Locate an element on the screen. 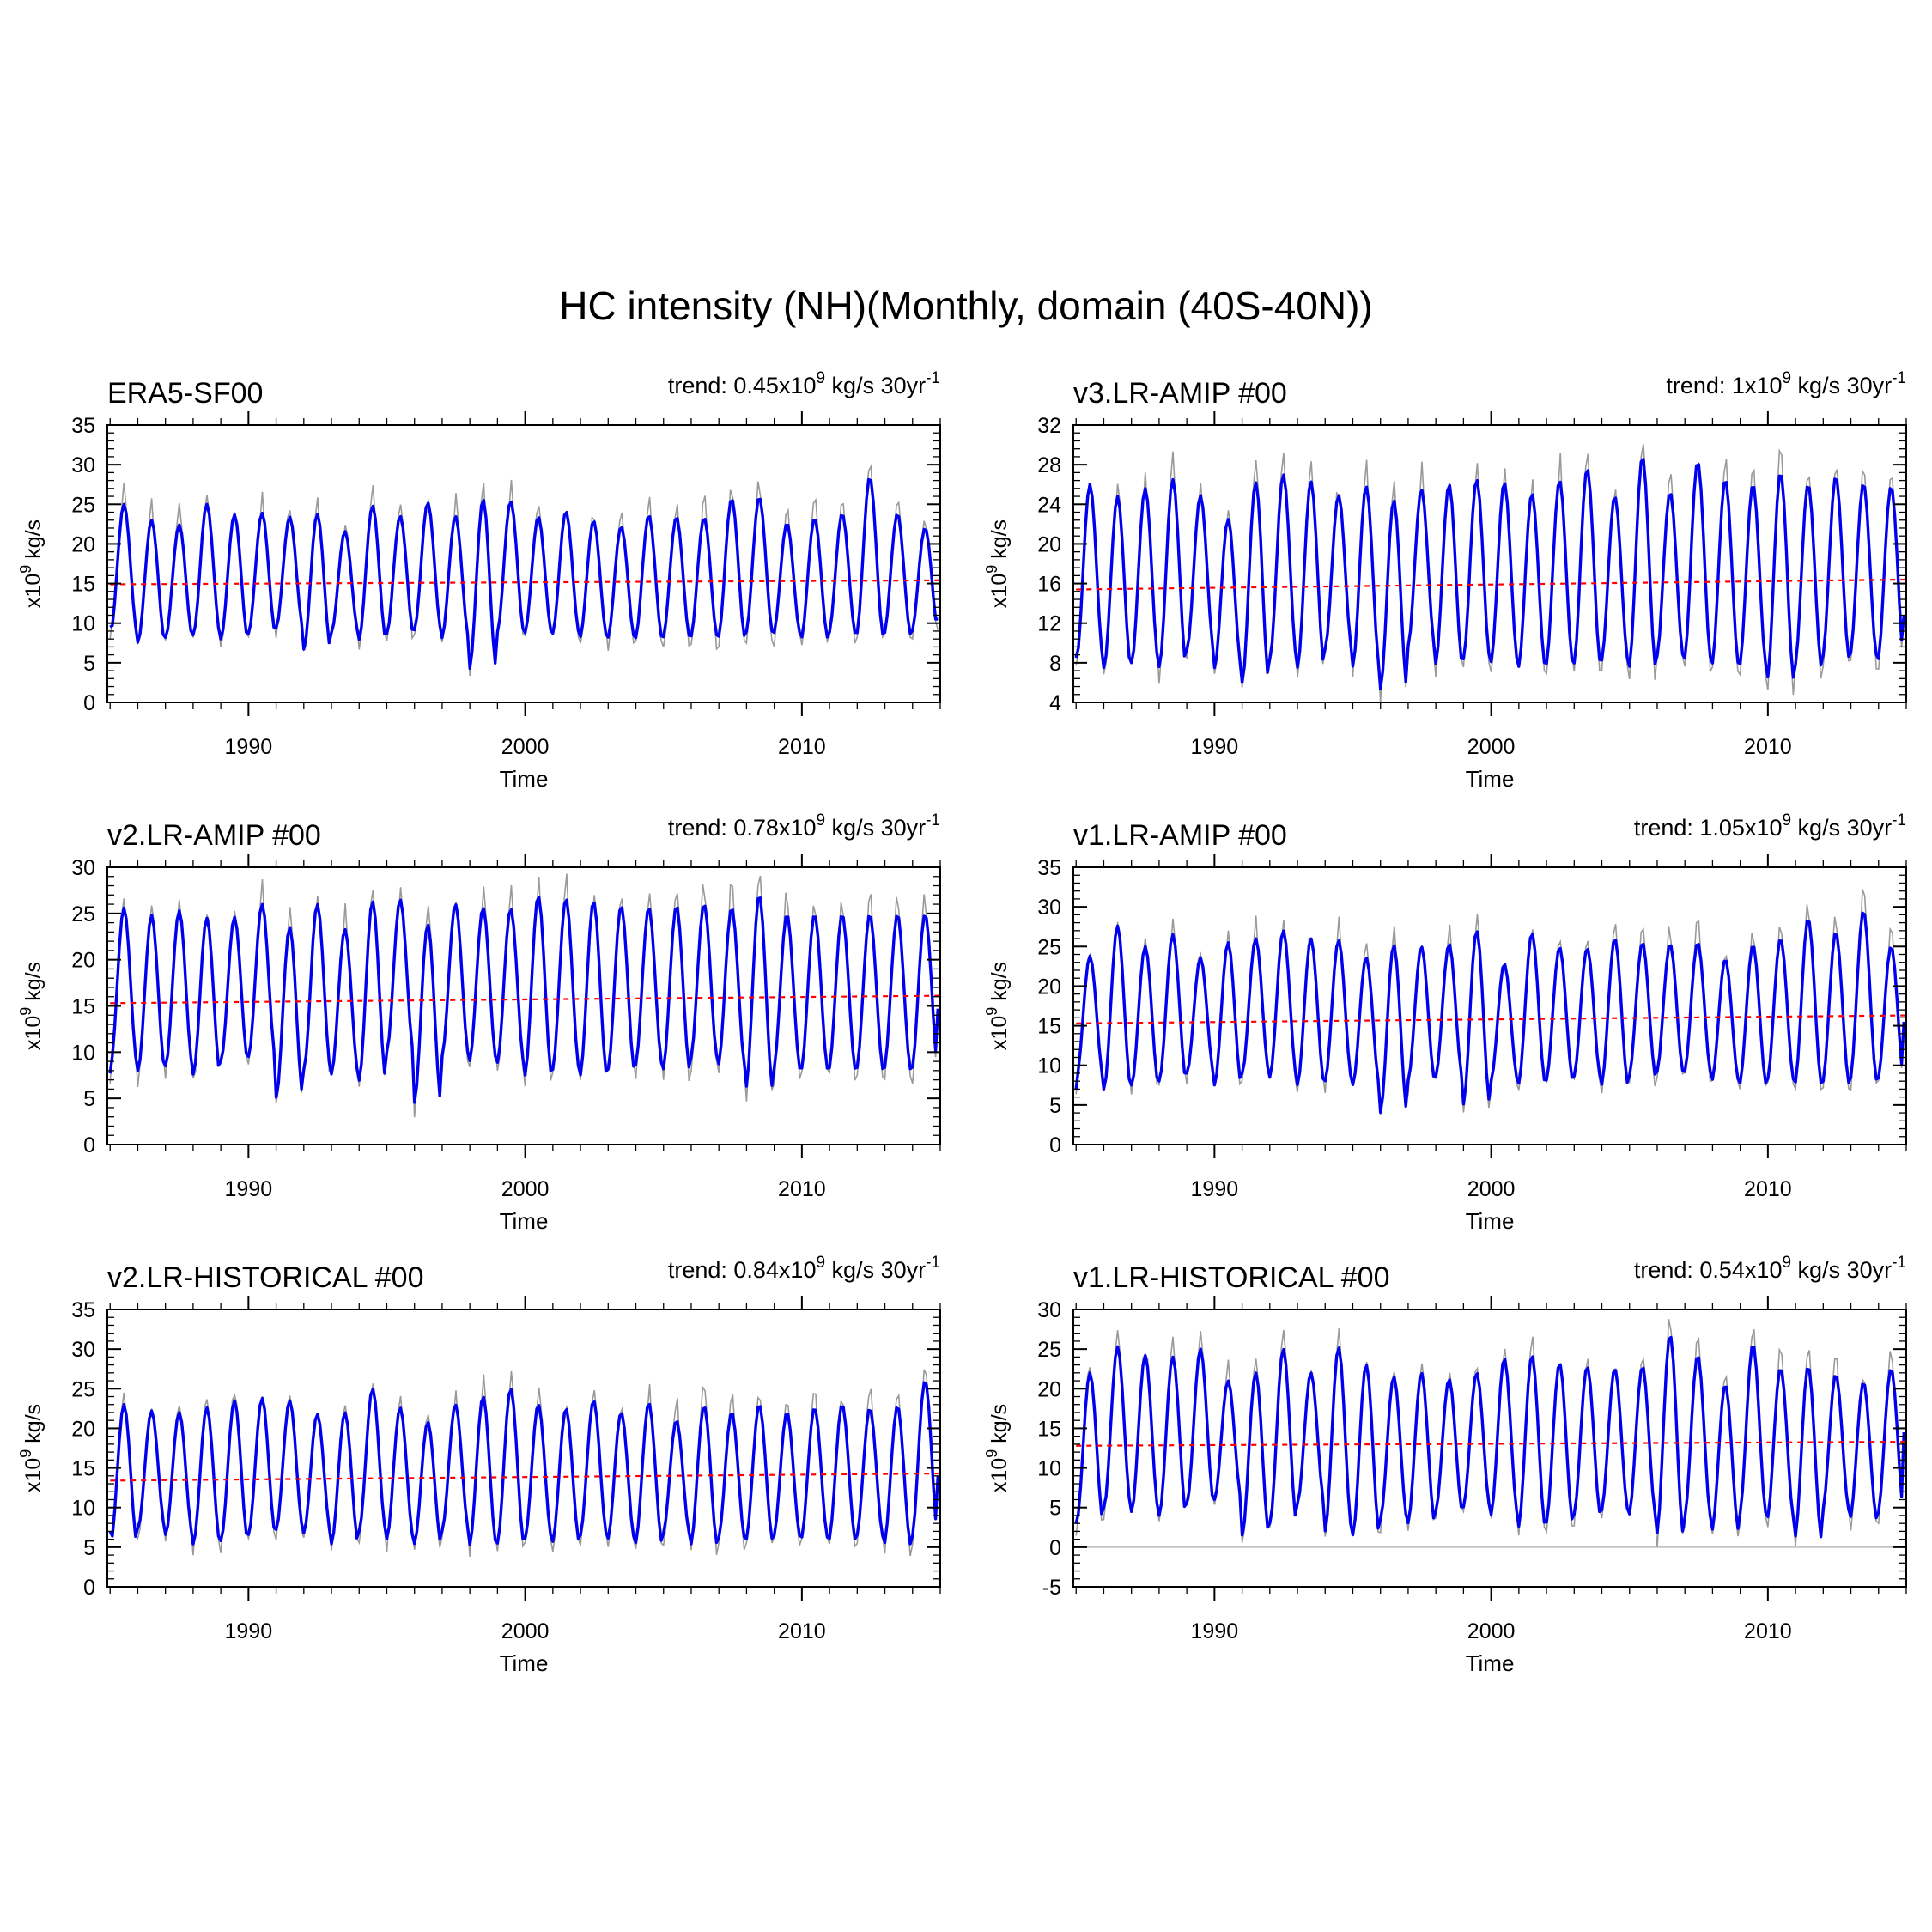 Image resolution: width=1932 pixels, height=1932 pixels. panel-title: v1.LR-AMIP #00 is located at coordinates (1180, 835).